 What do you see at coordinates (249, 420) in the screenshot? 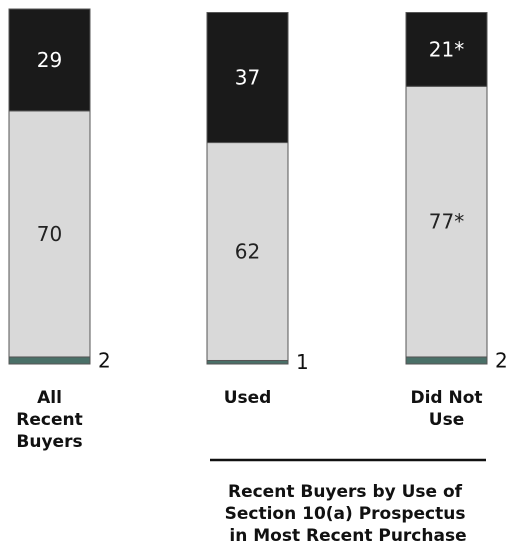
I see `category-labels: All Recent Buyers Used Did Not Use` at bounding box center [249, 420].